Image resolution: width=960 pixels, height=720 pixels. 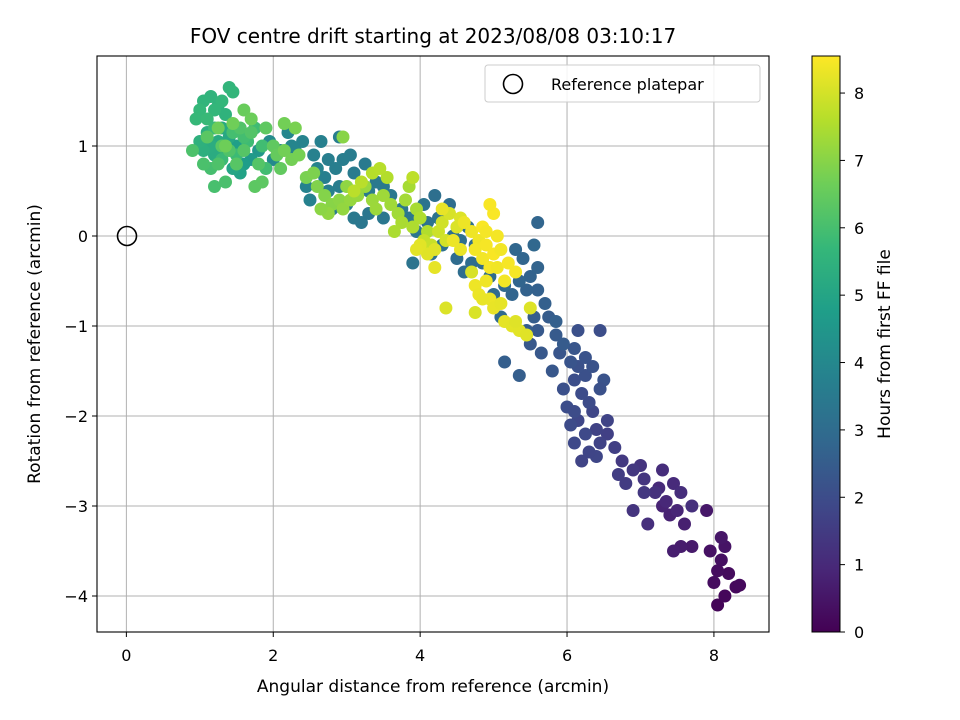 What do you see at coordinates (433, 687) in the screenshot?
I see `x-axis-label: Angular distance from reference (arcmin)` at bounding box center [433, 687].